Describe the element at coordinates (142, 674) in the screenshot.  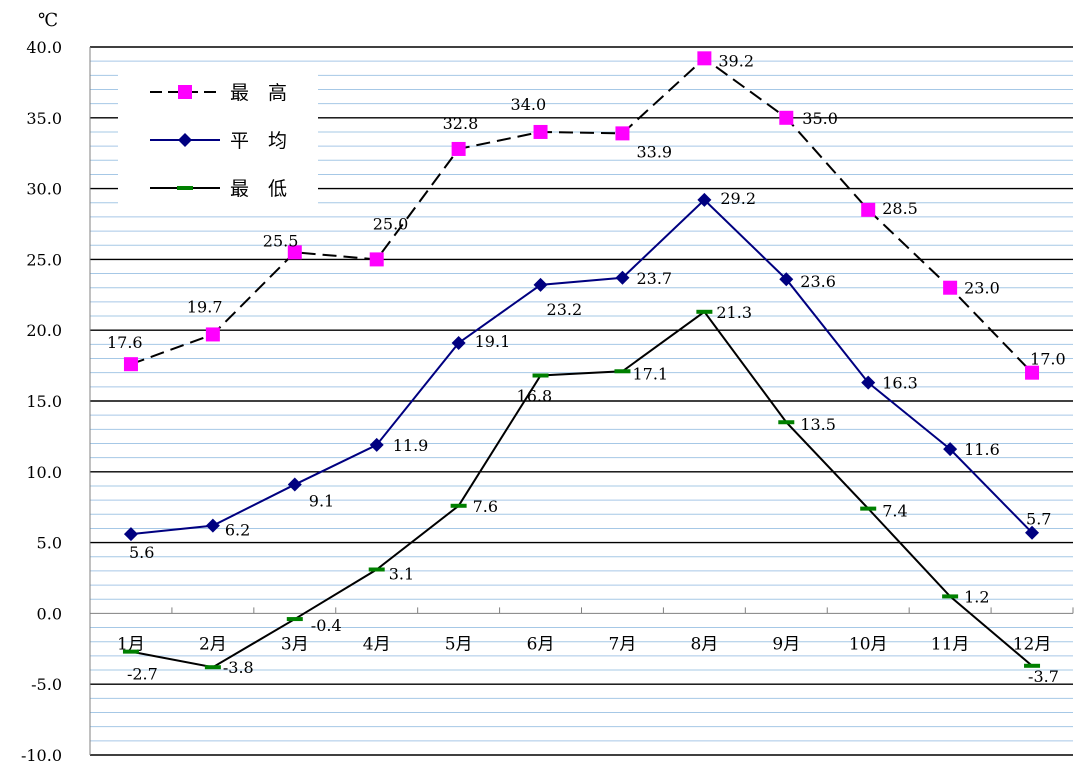
I see `data-label: -2.7` at that location.